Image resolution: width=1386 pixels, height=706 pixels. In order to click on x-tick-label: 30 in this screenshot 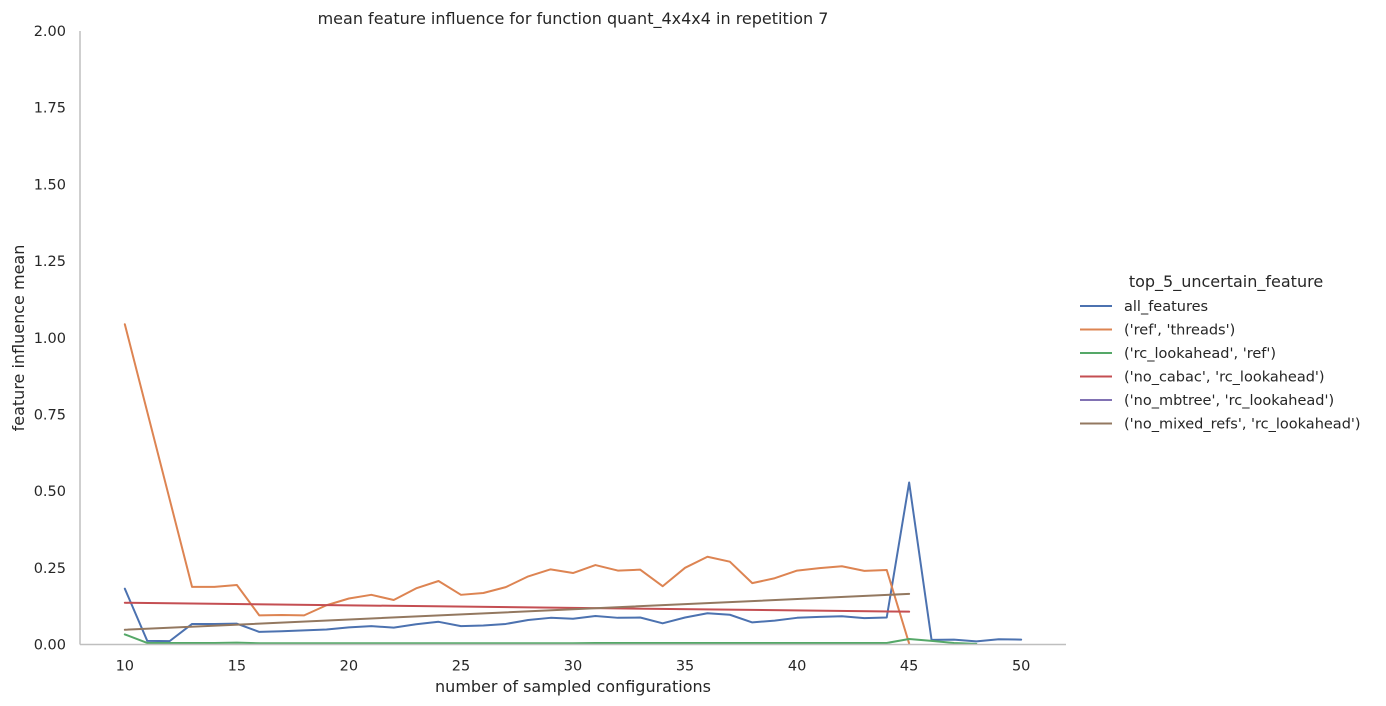, I will do `click(573, 667)`.